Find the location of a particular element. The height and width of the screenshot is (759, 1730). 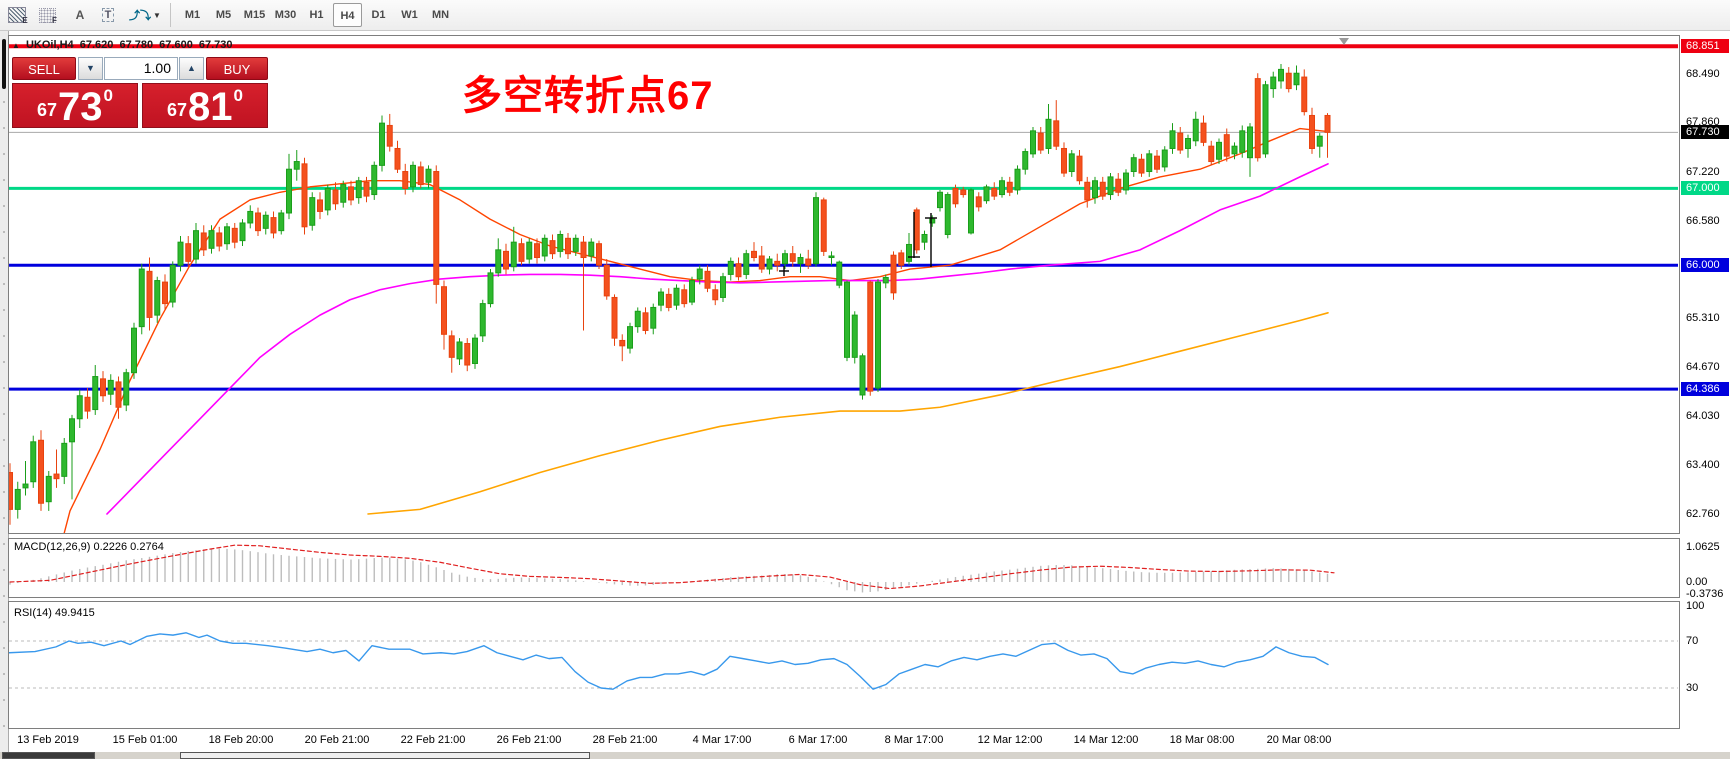

bid-pips: 73 is located at coordinates (80, 107).